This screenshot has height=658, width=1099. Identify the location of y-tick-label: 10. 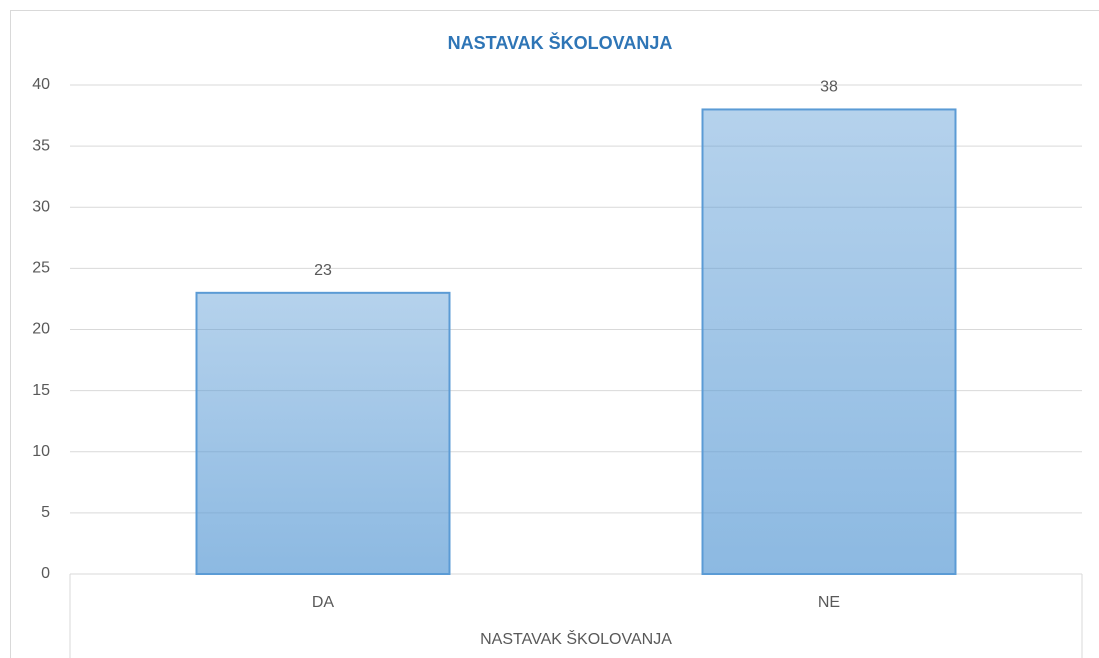
(41, 451).